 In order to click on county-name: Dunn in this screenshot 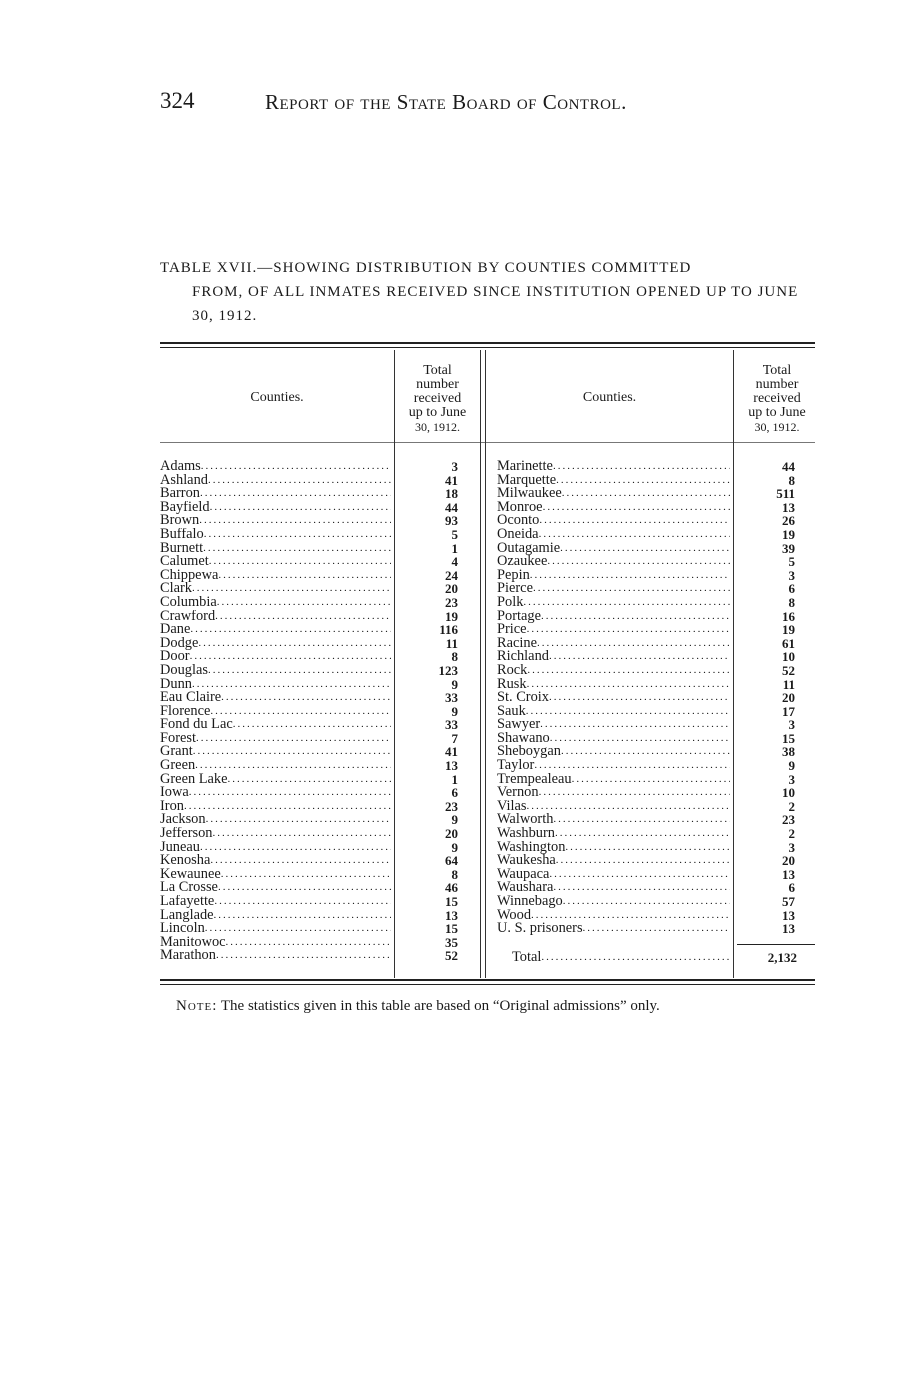, I will do `click(176, 684)`.